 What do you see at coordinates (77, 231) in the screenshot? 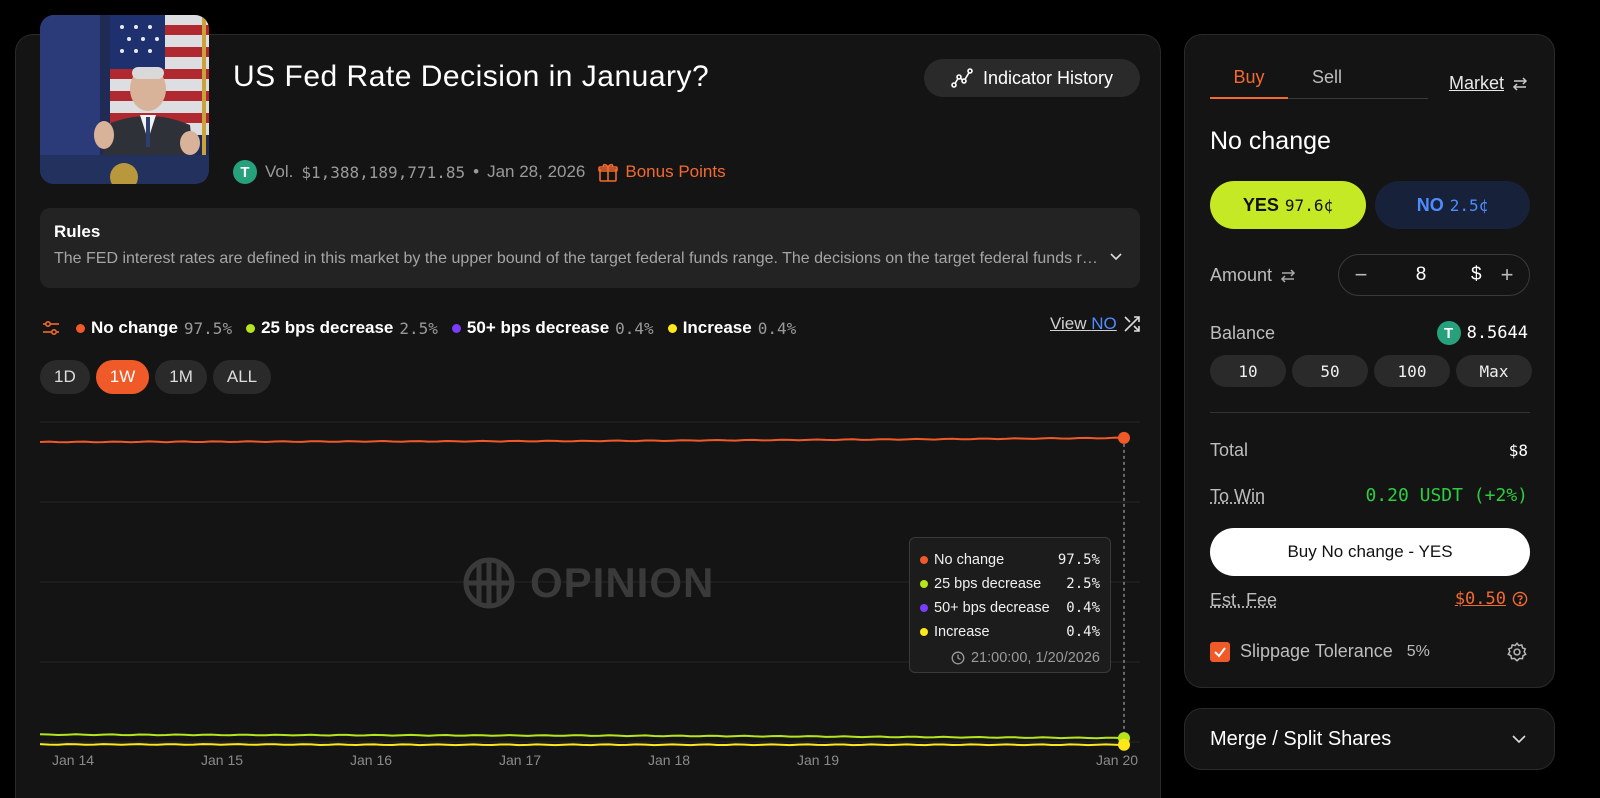
I see `rules-title: Rules` at bounding box center [77, 231].